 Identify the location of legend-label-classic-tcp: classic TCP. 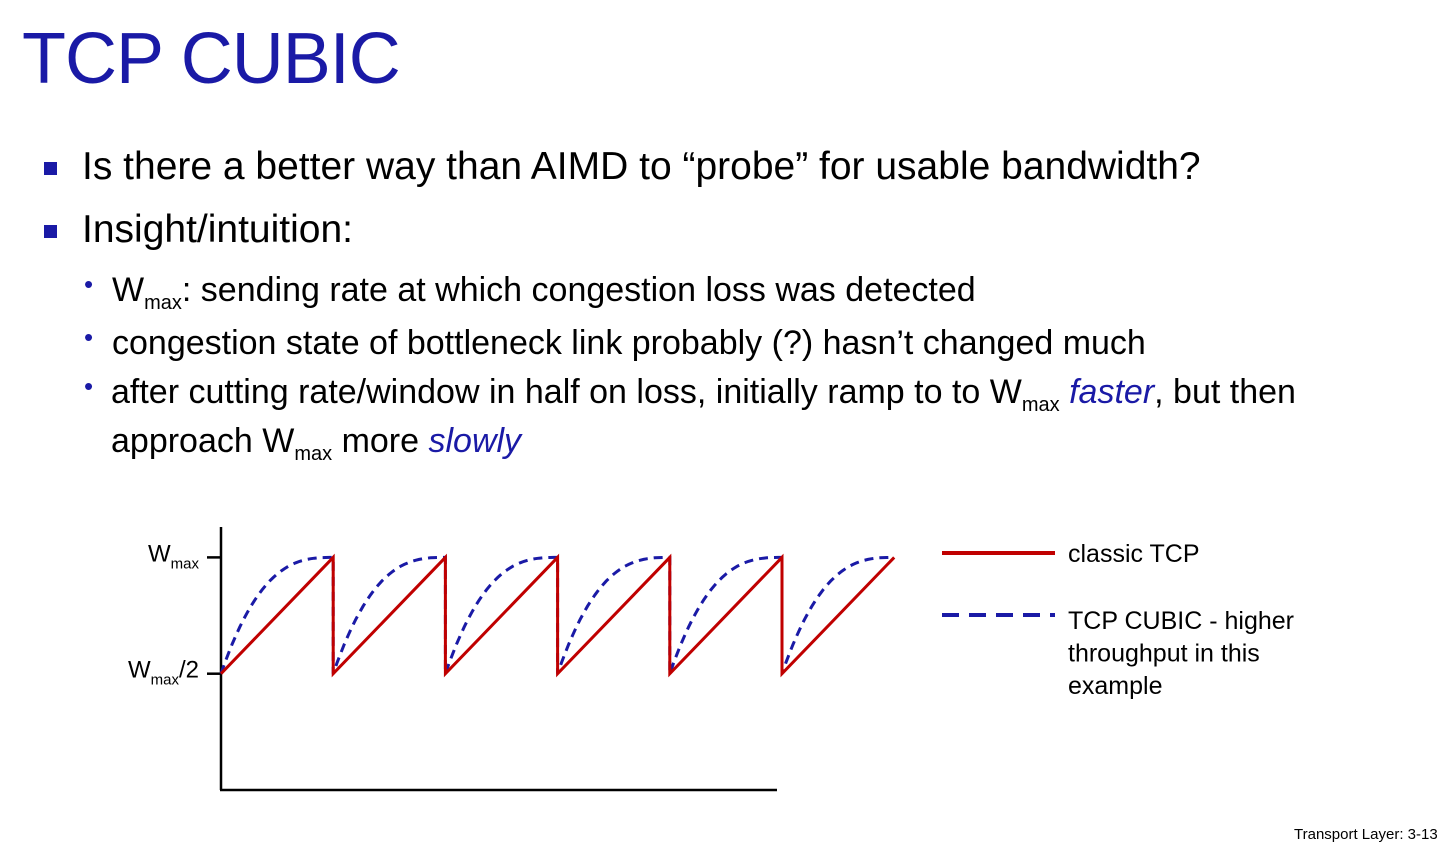
(1134, 554).